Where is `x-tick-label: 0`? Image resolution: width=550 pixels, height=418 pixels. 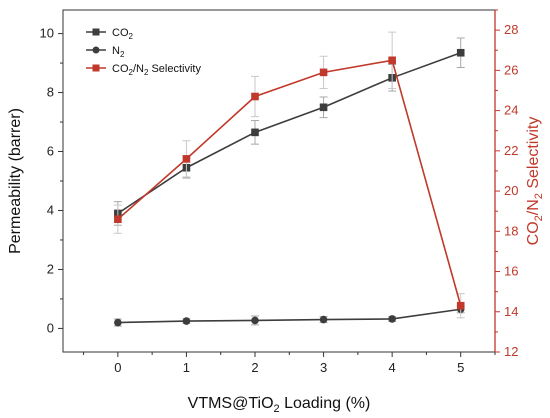
x-tick-label: 0 is located at coordinates (117, 367).